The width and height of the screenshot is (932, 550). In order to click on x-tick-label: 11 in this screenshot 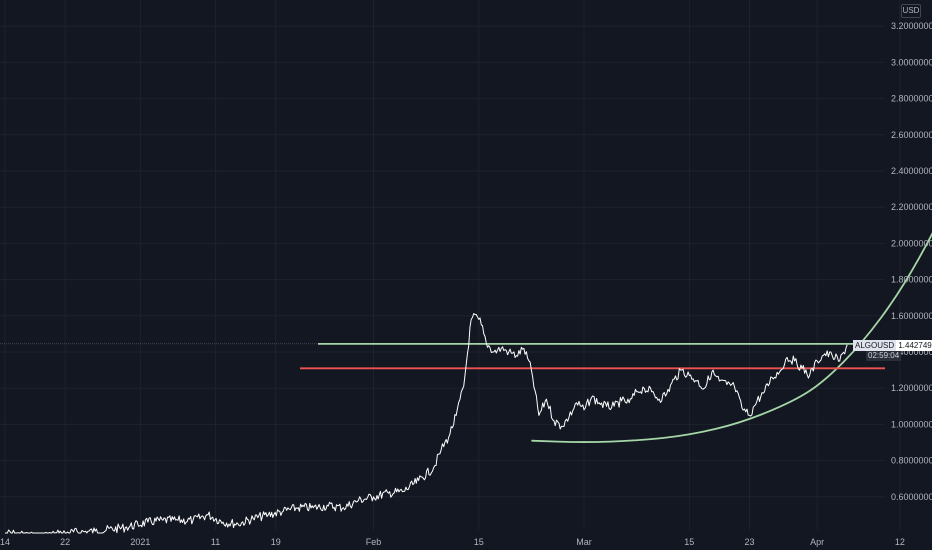, I will do `click(215, 542)`.